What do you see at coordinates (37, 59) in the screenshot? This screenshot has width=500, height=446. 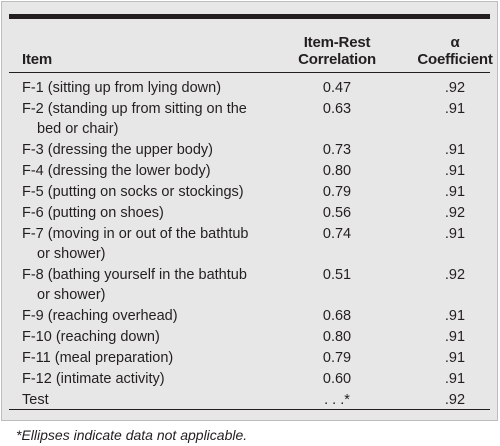 I see `header-item: Item` at bounding box center [37, 59].